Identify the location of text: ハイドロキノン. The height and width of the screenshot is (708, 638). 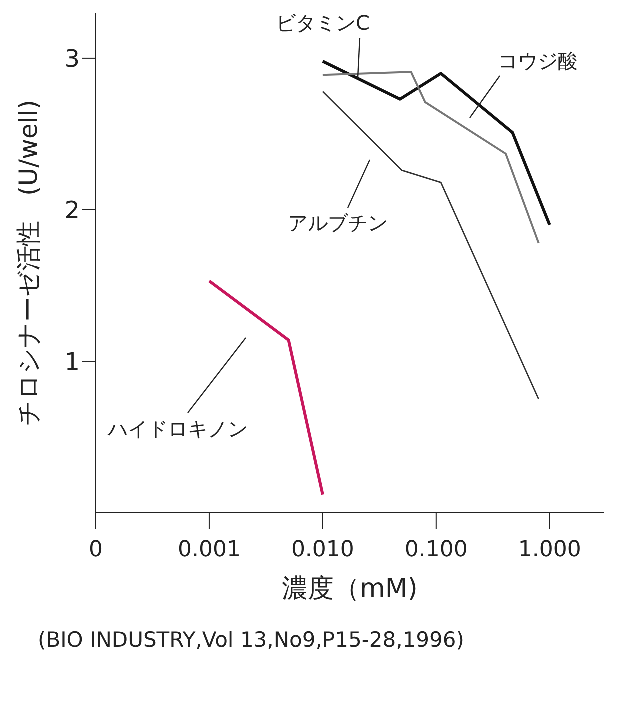
(177, 429).